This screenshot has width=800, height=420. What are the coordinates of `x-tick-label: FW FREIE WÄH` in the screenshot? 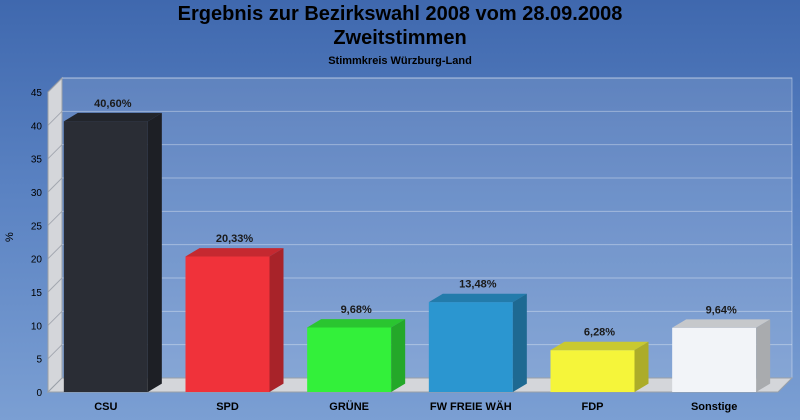 It's located at (471, 406).